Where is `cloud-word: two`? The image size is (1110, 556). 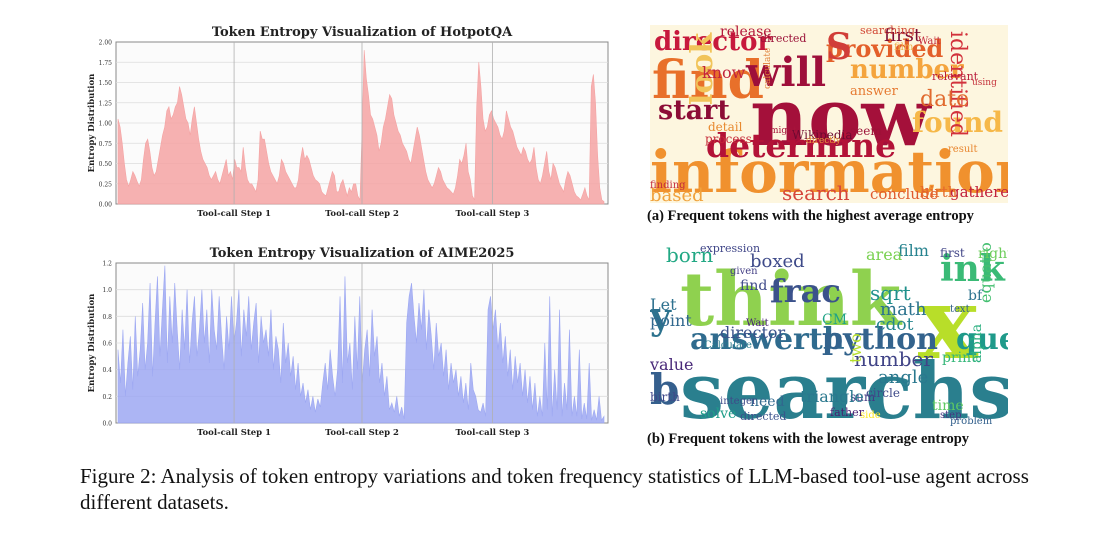
cloud-word: two is located at coordinates (855, 348).